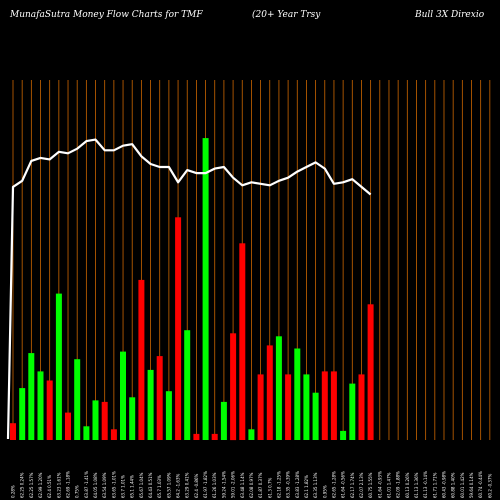 Image resolution: width=500 pixels, height=500 pixels. Describe the element at coordinates (13, 491) in the screenshot. I see `x-axis-label: 0.28%` at that location.